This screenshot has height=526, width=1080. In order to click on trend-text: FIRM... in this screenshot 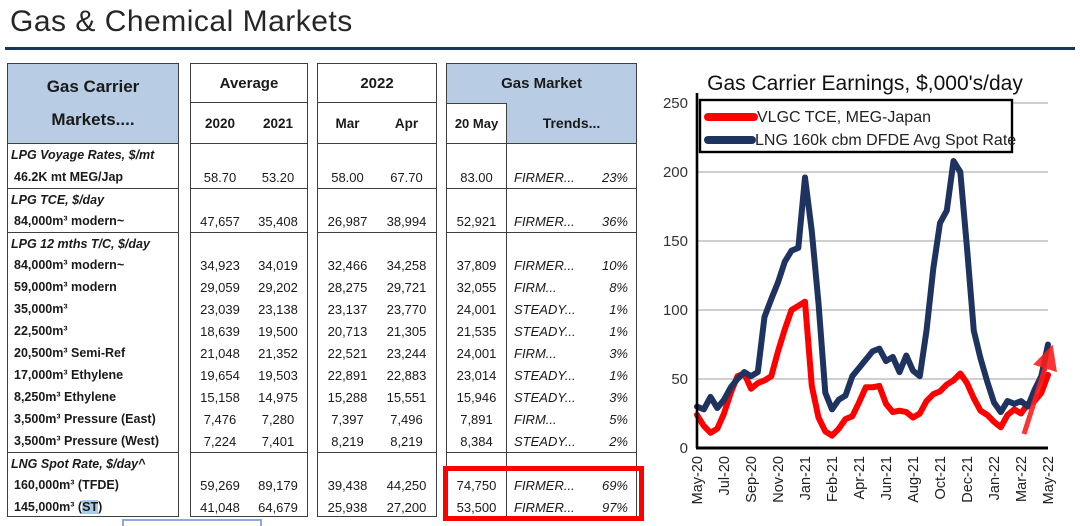, I will do `click(535, 287)`.